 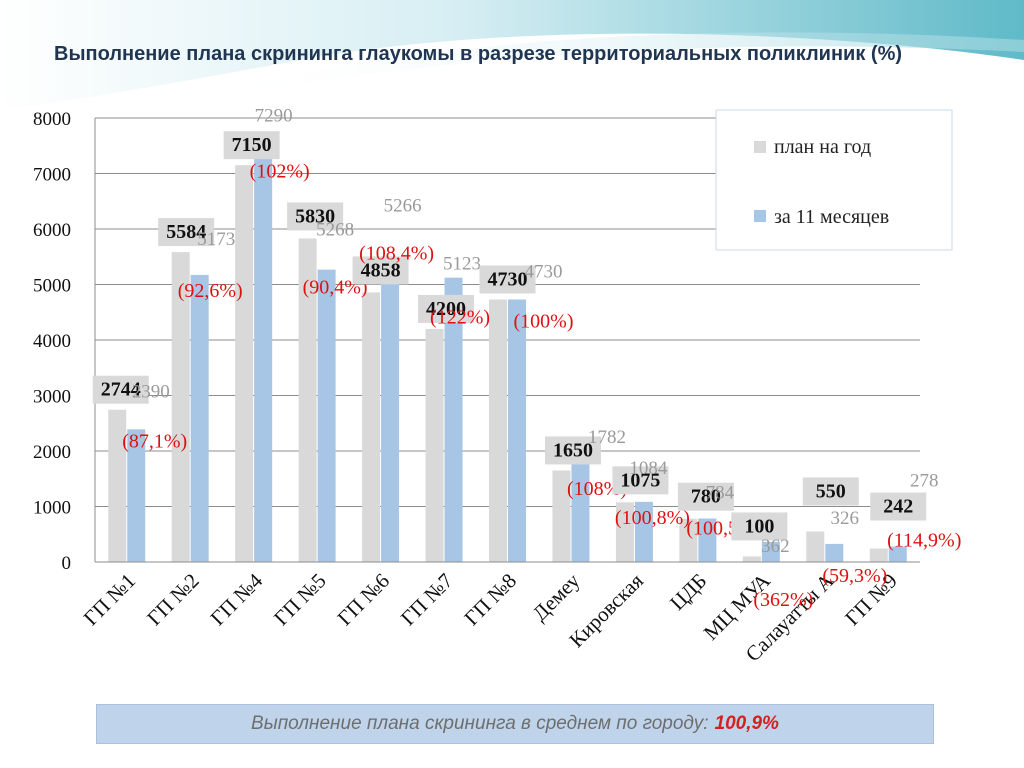 I want to click on actual-label: 326, so click(x=845, y=518).